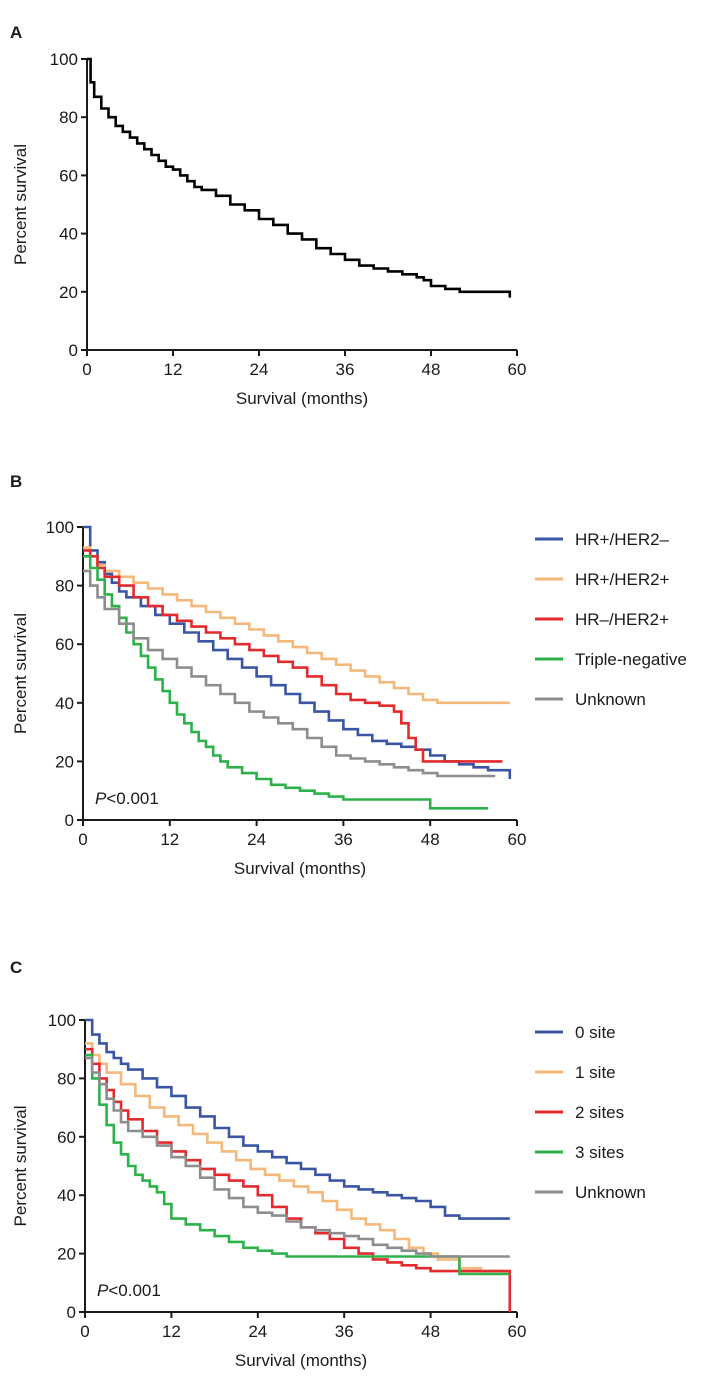 The width and height of the screenshot is (718, 1391). What do you see at coordinates (299, 177) in the screenshot?
I see `series-line-0-survival` at bounding box center [299, 177].